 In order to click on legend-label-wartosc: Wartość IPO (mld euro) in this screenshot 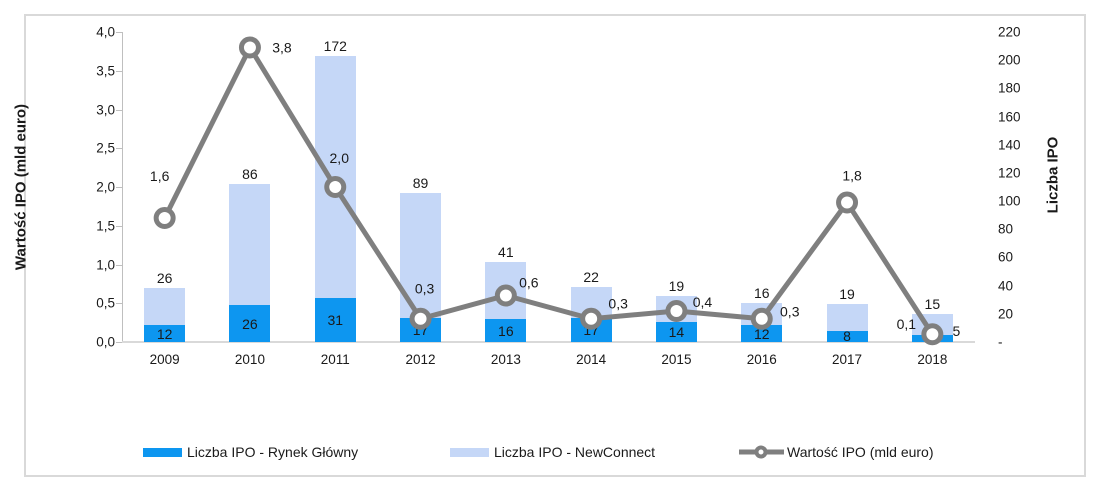, I will do `click(860, 452)`.